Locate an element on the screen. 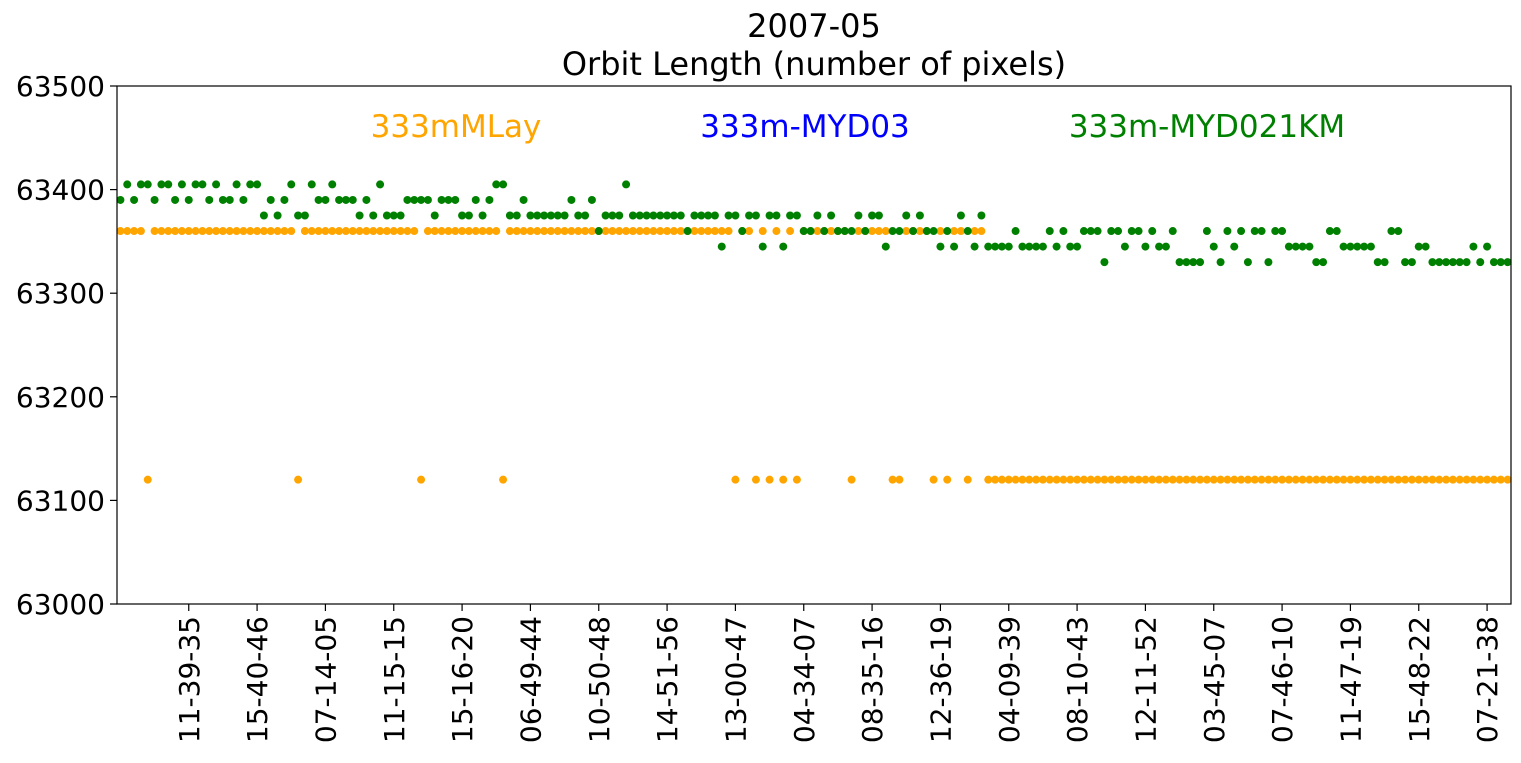 The width and height of the screenshot is (1521, 763). x-tick-label: 08-35-16 is located at coordinates (872, 679).